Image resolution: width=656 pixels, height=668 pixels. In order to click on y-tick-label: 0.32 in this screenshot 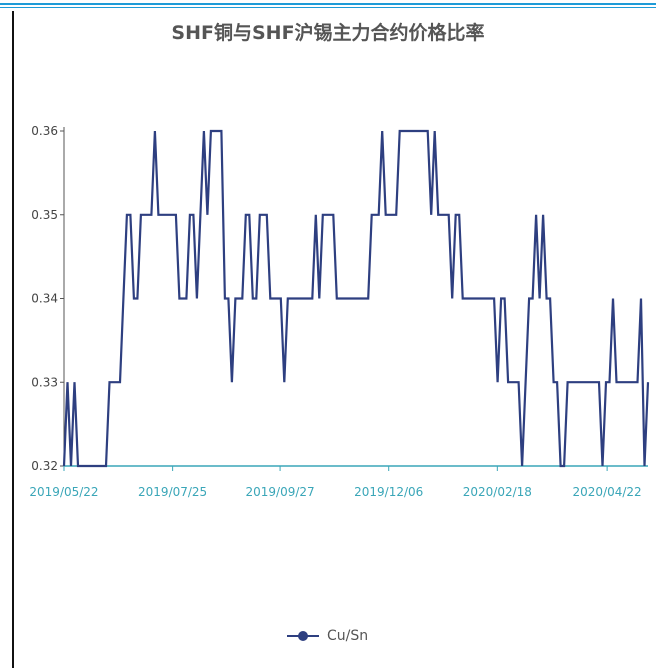, I will do `click(44, 466)`.